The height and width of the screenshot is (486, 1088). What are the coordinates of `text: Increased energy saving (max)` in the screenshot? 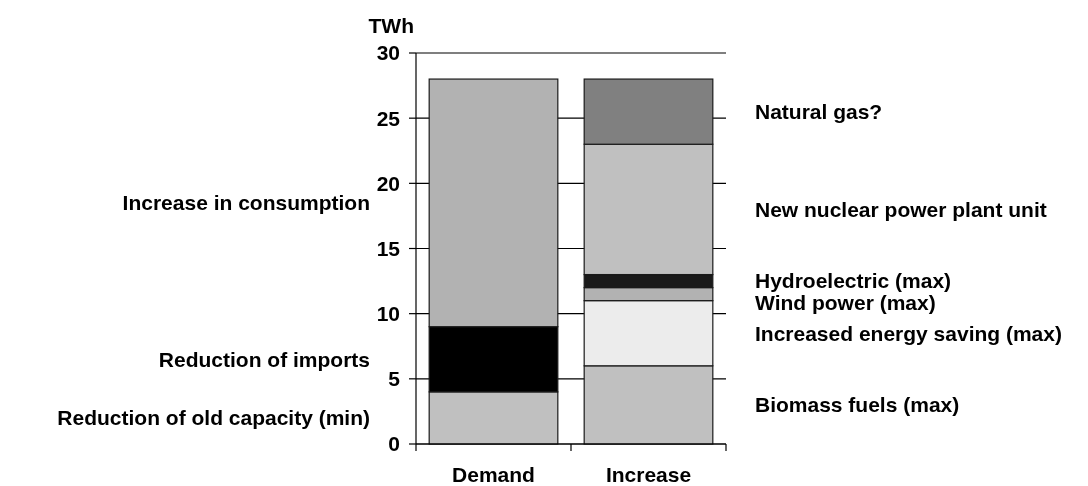 It's located at (908, 333).